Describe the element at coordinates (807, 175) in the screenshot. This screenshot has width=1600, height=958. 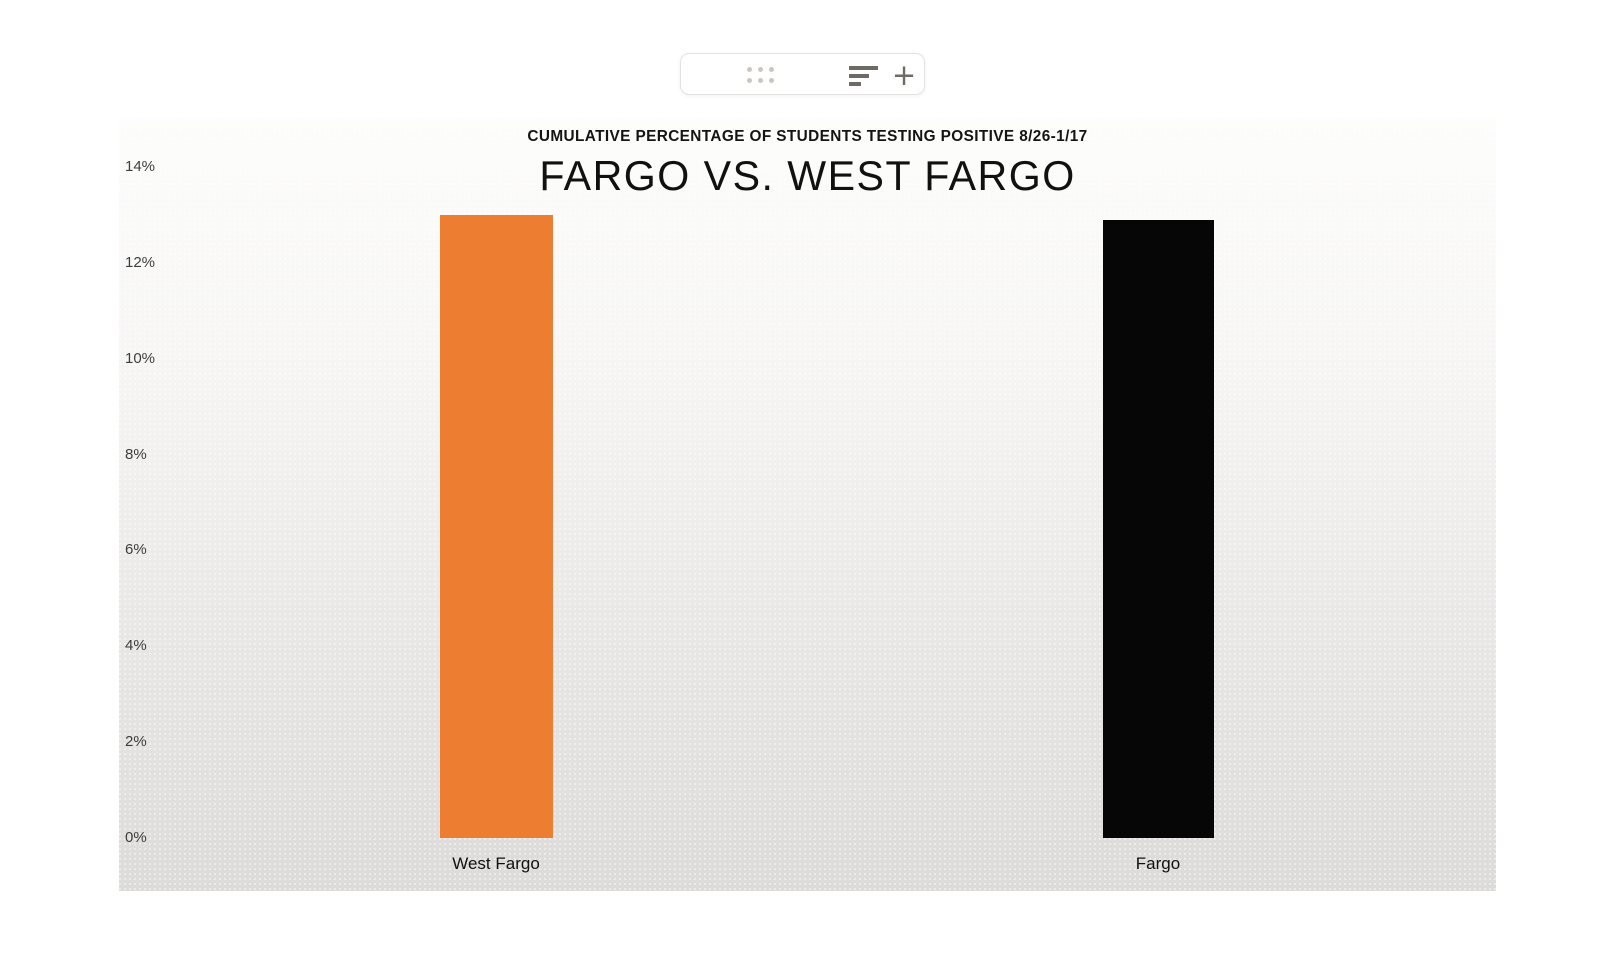
I see `chart-title: FARGO VS. WEST FARGO` at that location.